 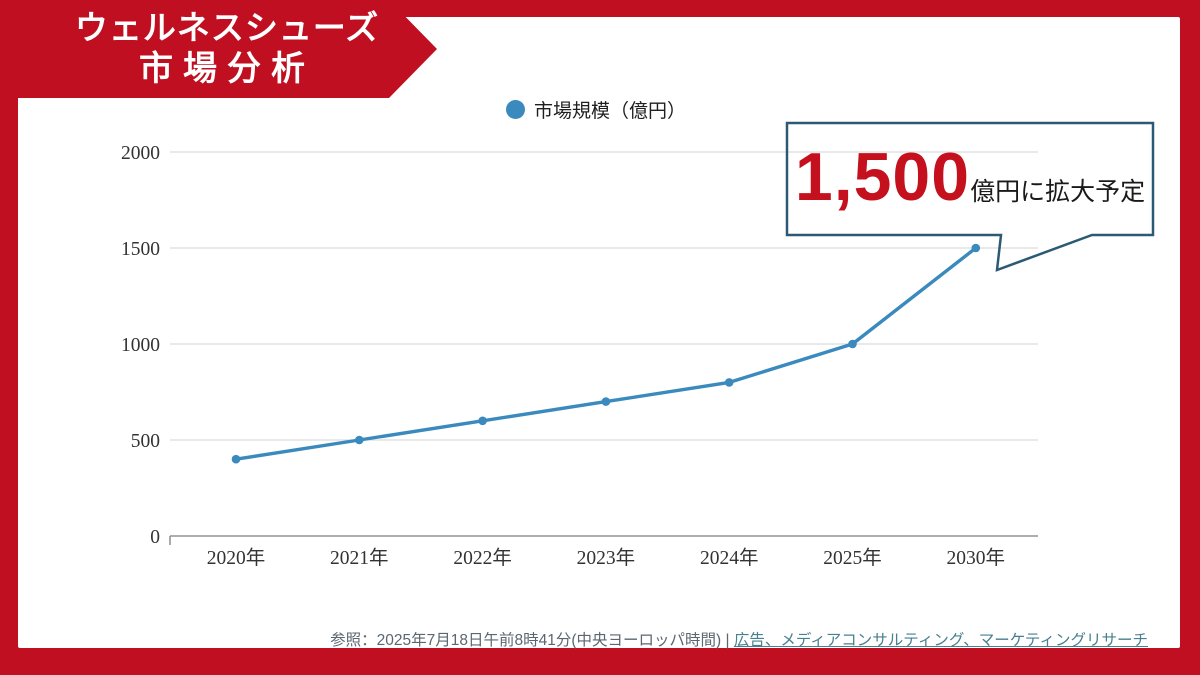 What do you see at coordinates (515, 109) in the screenshot?
I see `legend-marker-icon` at bounding box center [515, 109].